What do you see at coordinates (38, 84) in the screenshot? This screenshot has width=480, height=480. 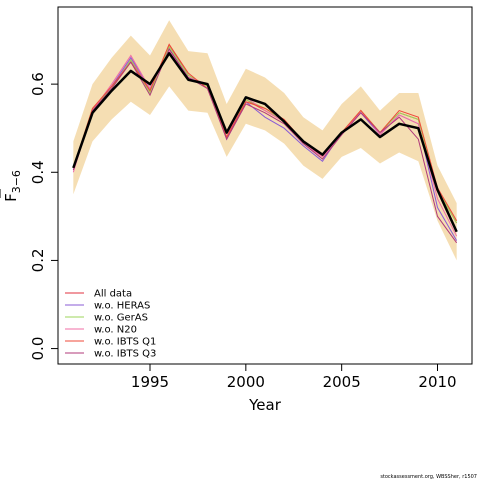 I see `y-tick-label-3: 0.6` at bounding box center [38, 84].